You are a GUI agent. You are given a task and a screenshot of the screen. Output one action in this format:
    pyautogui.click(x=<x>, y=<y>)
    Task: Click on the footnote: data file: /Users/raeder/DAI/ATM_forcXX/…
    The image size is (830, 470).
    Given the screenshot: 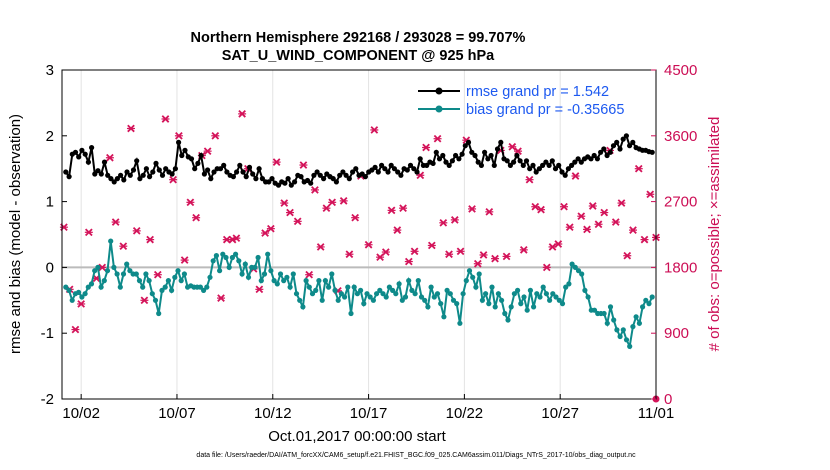 What is the action you would take?
    pyautogui.click(x=416, y=455)
    